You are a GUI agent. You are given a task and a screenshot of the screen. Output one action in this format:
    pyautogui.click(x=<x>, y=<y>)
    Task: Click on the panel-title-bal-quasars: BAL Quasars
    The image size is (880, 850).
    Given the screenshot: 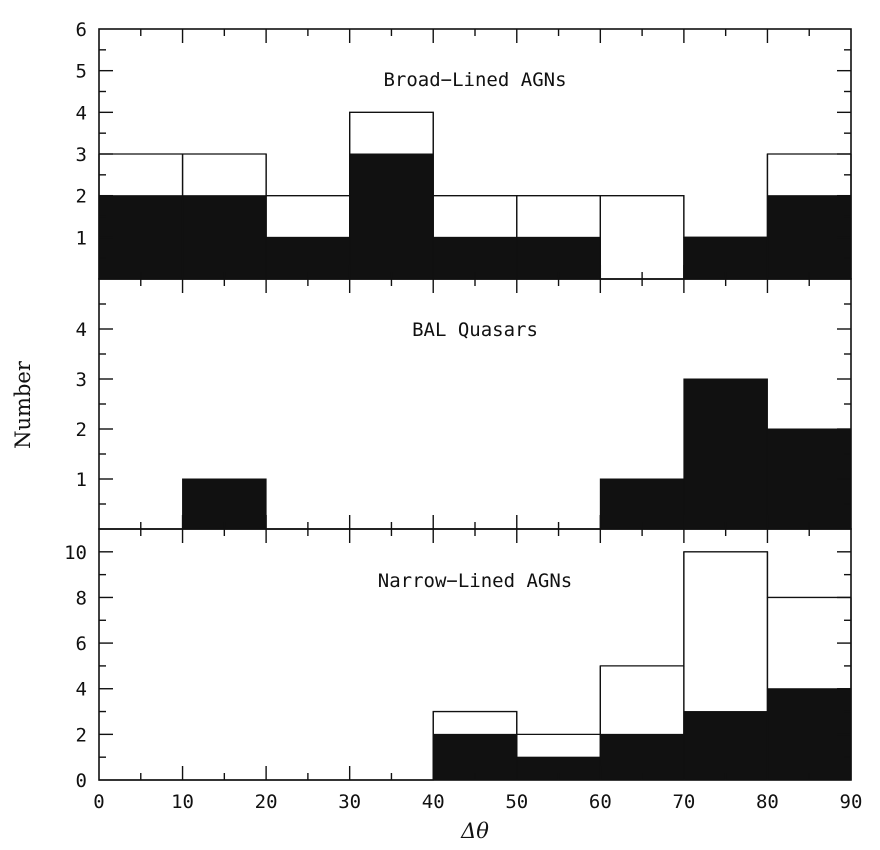 What is the action you would take?
    pyautogui.click(x=475, y=330)
    